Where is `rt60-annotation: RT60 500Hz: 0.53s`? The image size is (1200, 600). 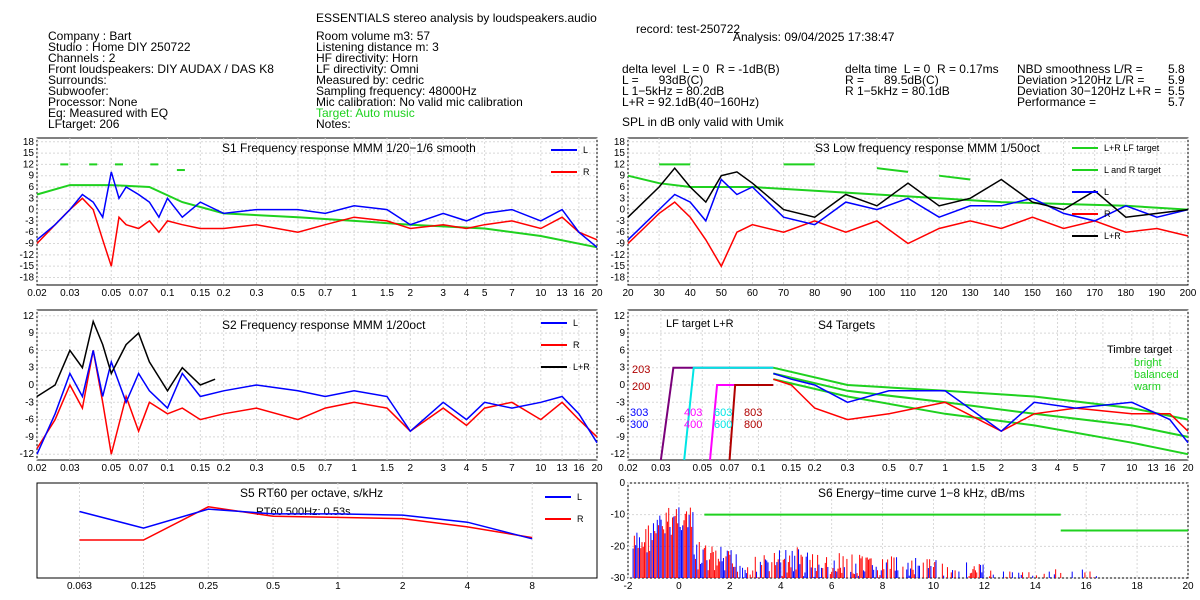
rt60-annotation: RT60 500Hz: 0.53s is located at coordinates (303, 512).